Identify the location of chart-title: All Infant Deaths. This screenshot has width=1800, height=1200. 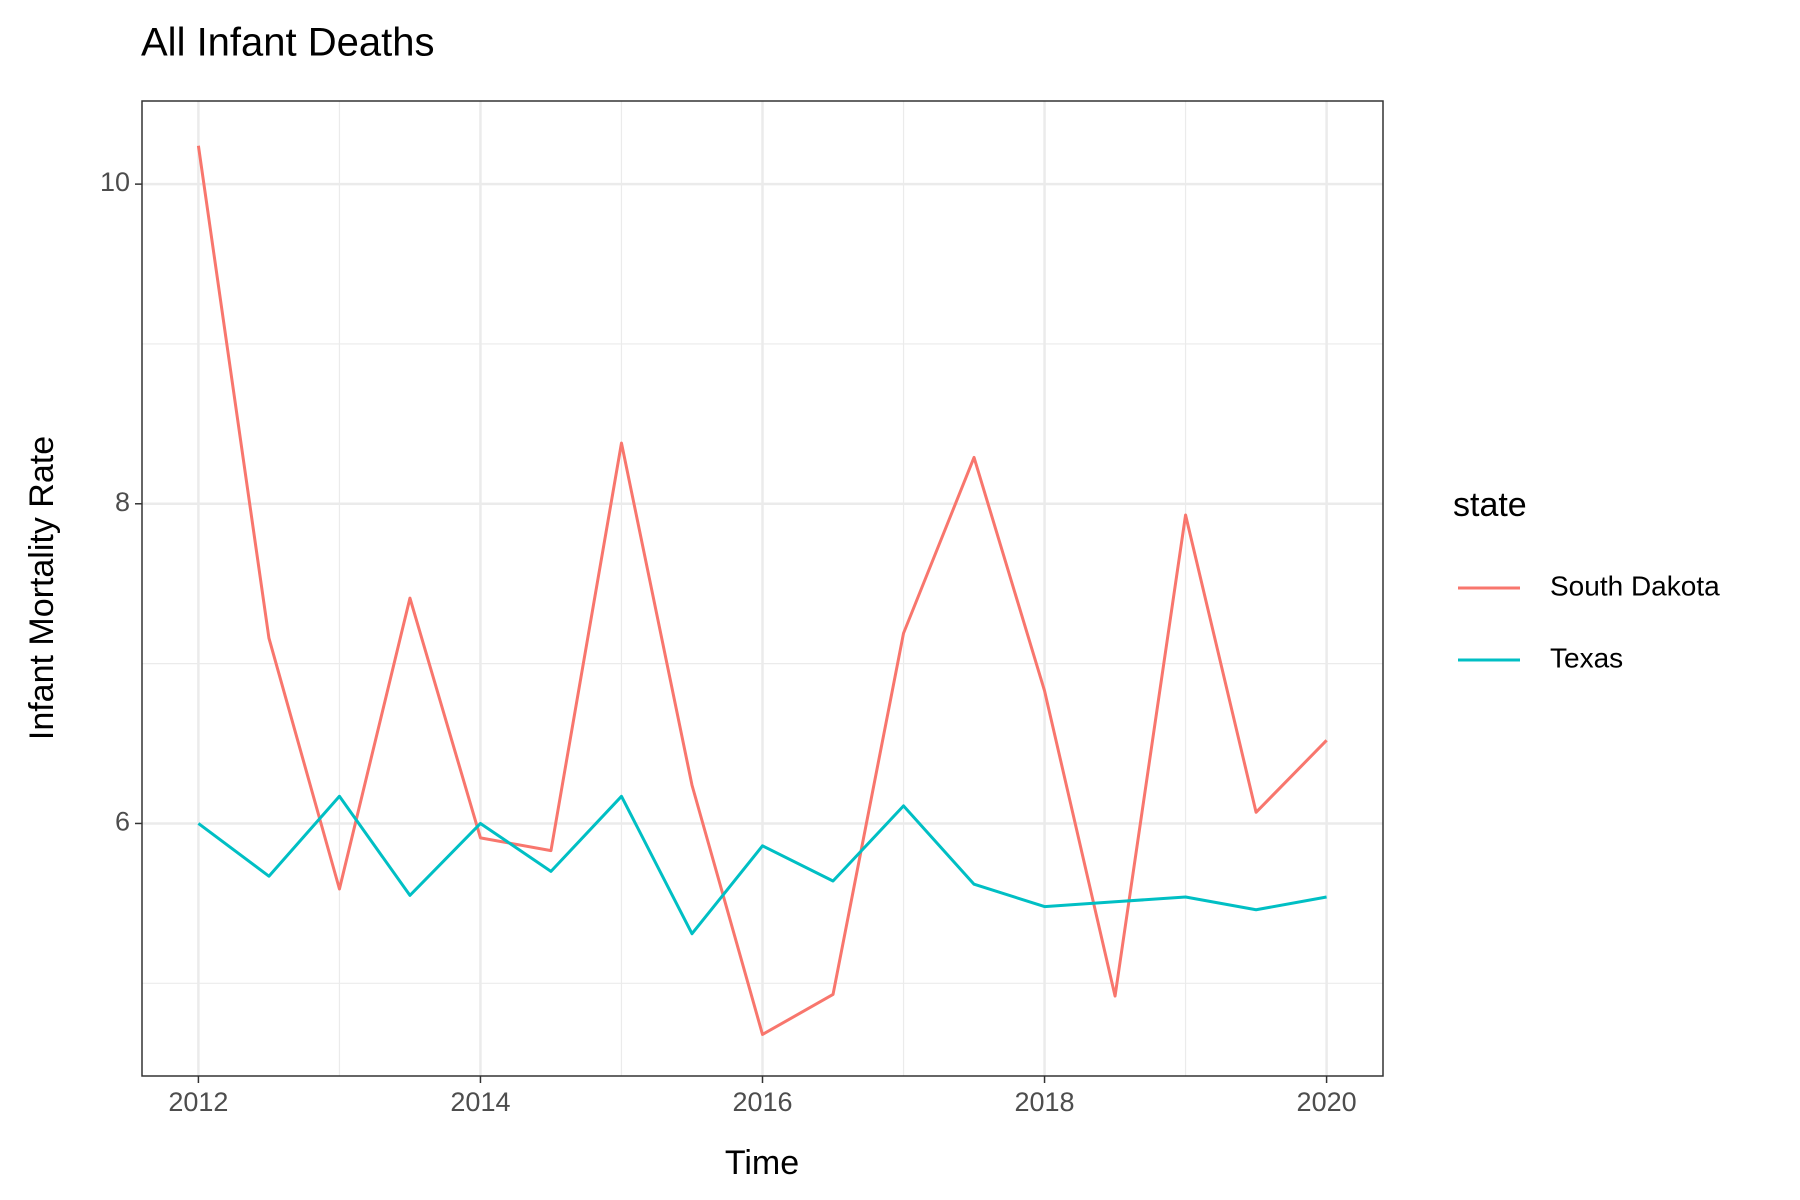
(288, 43).